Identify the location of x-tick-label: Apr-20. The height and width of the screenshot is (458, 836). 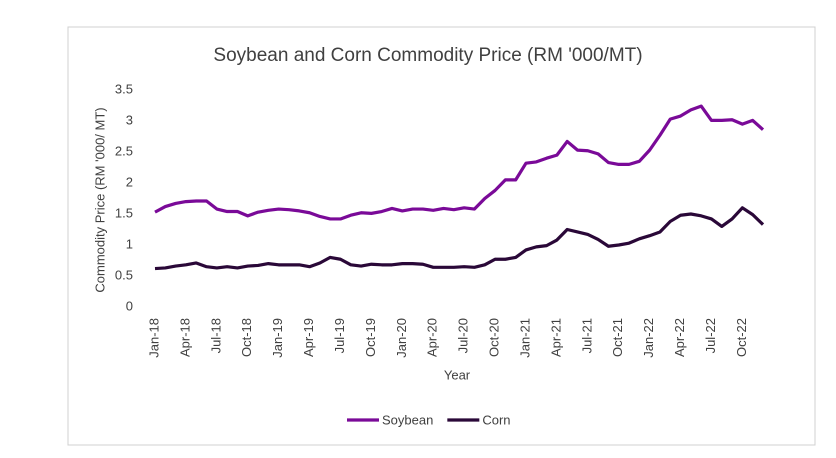
(432, 337).